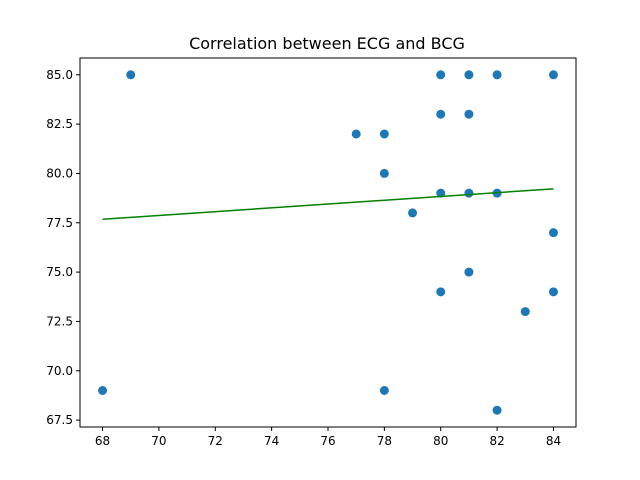  What do you see at coordinates (328, 204) in the screenshot?
I see `fit-line` at bounding box center [328, 204].